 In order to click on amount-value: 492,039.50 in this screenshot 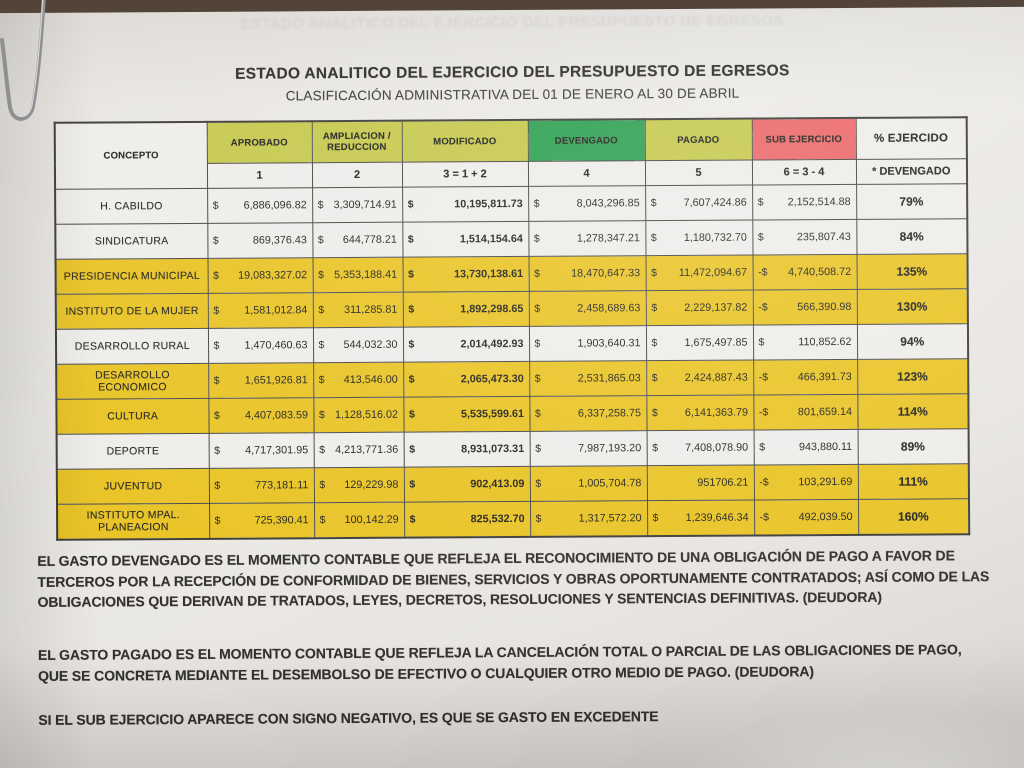, I will do `click(825, 517)`.